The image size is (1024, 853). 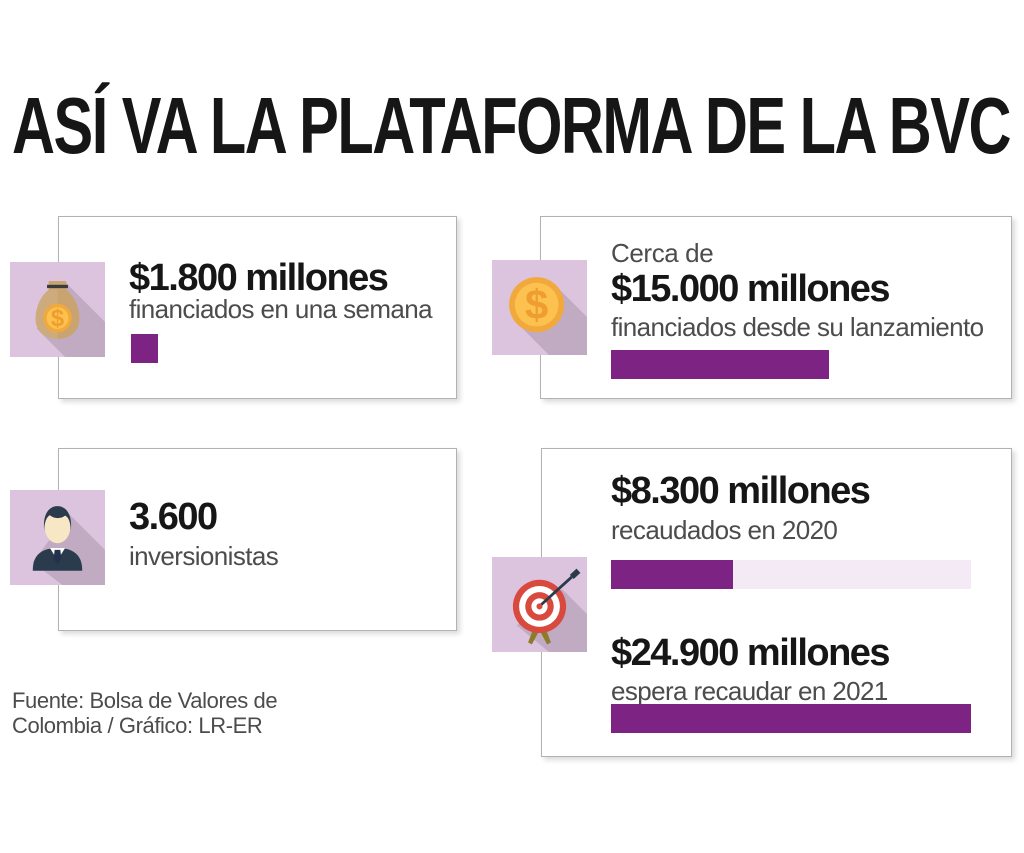 I want to click on money-bag-icon: $, so click(x=57, y=309).